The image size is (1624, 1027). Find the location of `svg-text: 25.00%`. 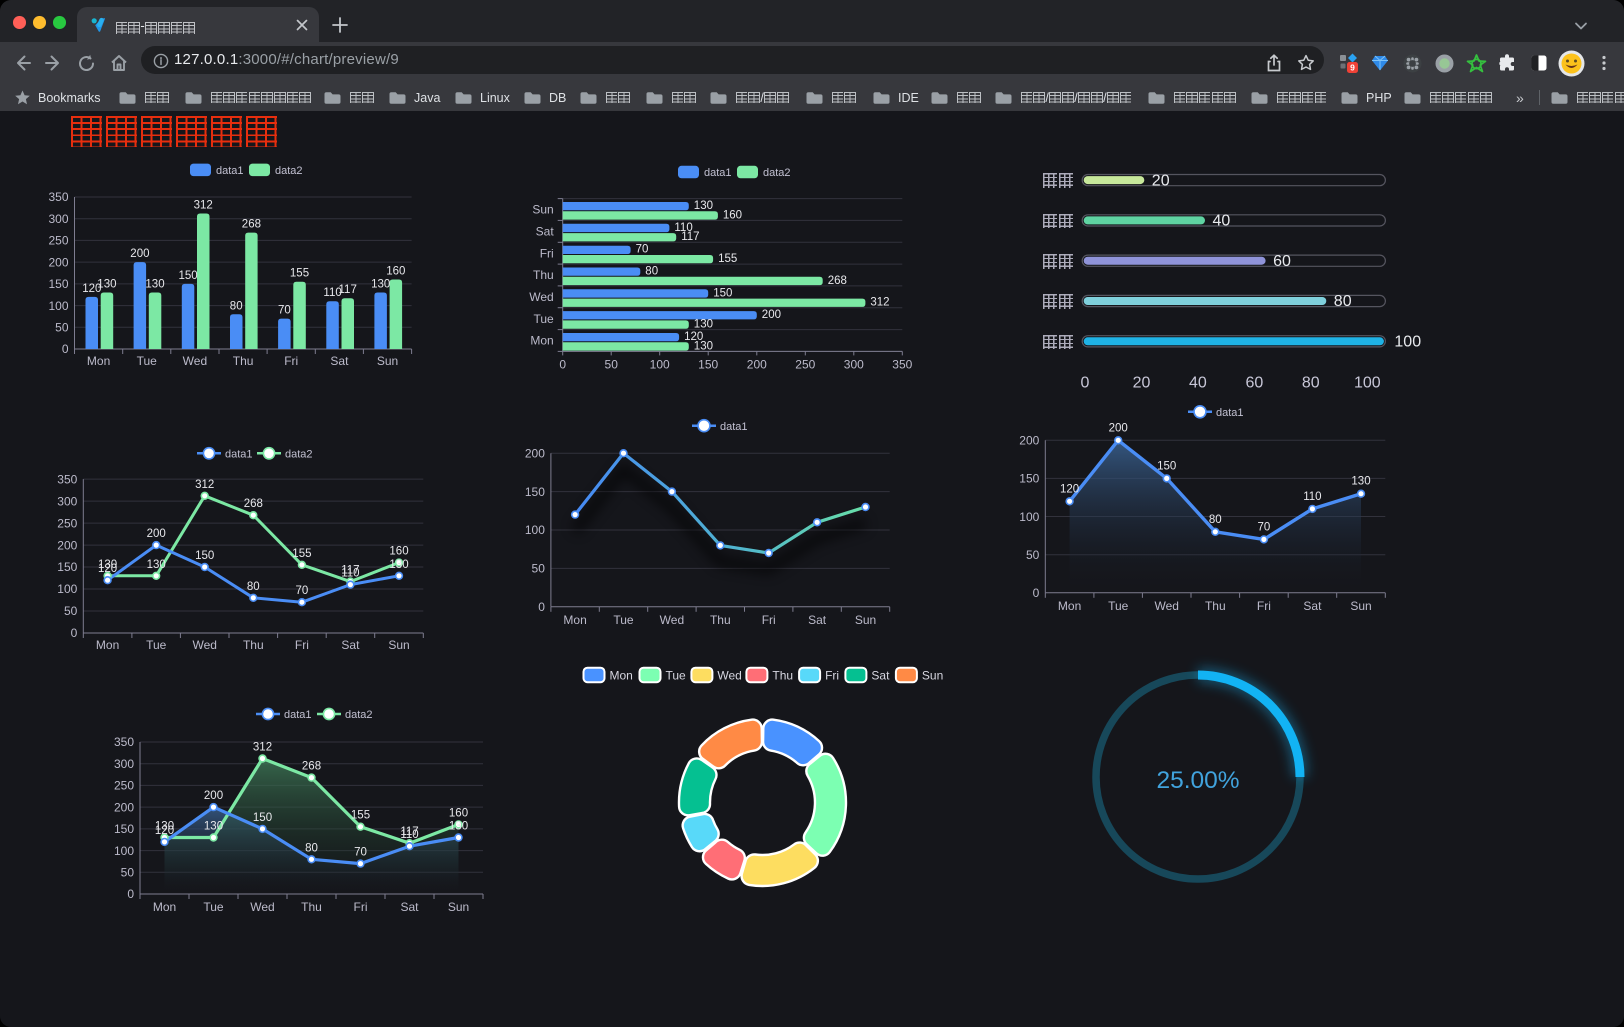

svg-text: 25.00% is located at coordinates (1197, 780).